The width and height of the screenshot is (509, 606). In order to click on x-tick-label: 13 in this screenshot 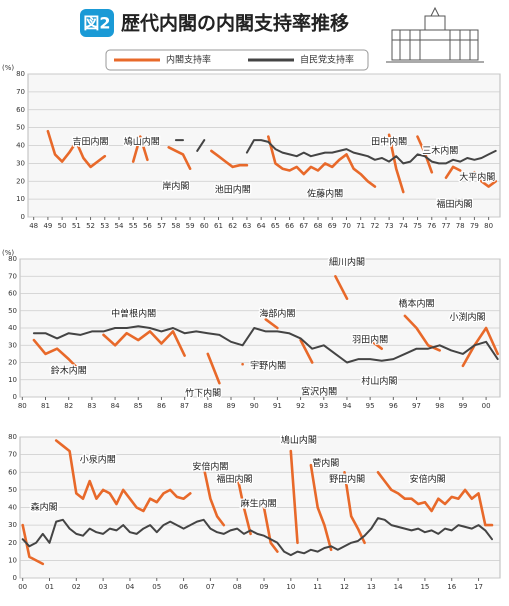, I will do `click(371, 587)`.